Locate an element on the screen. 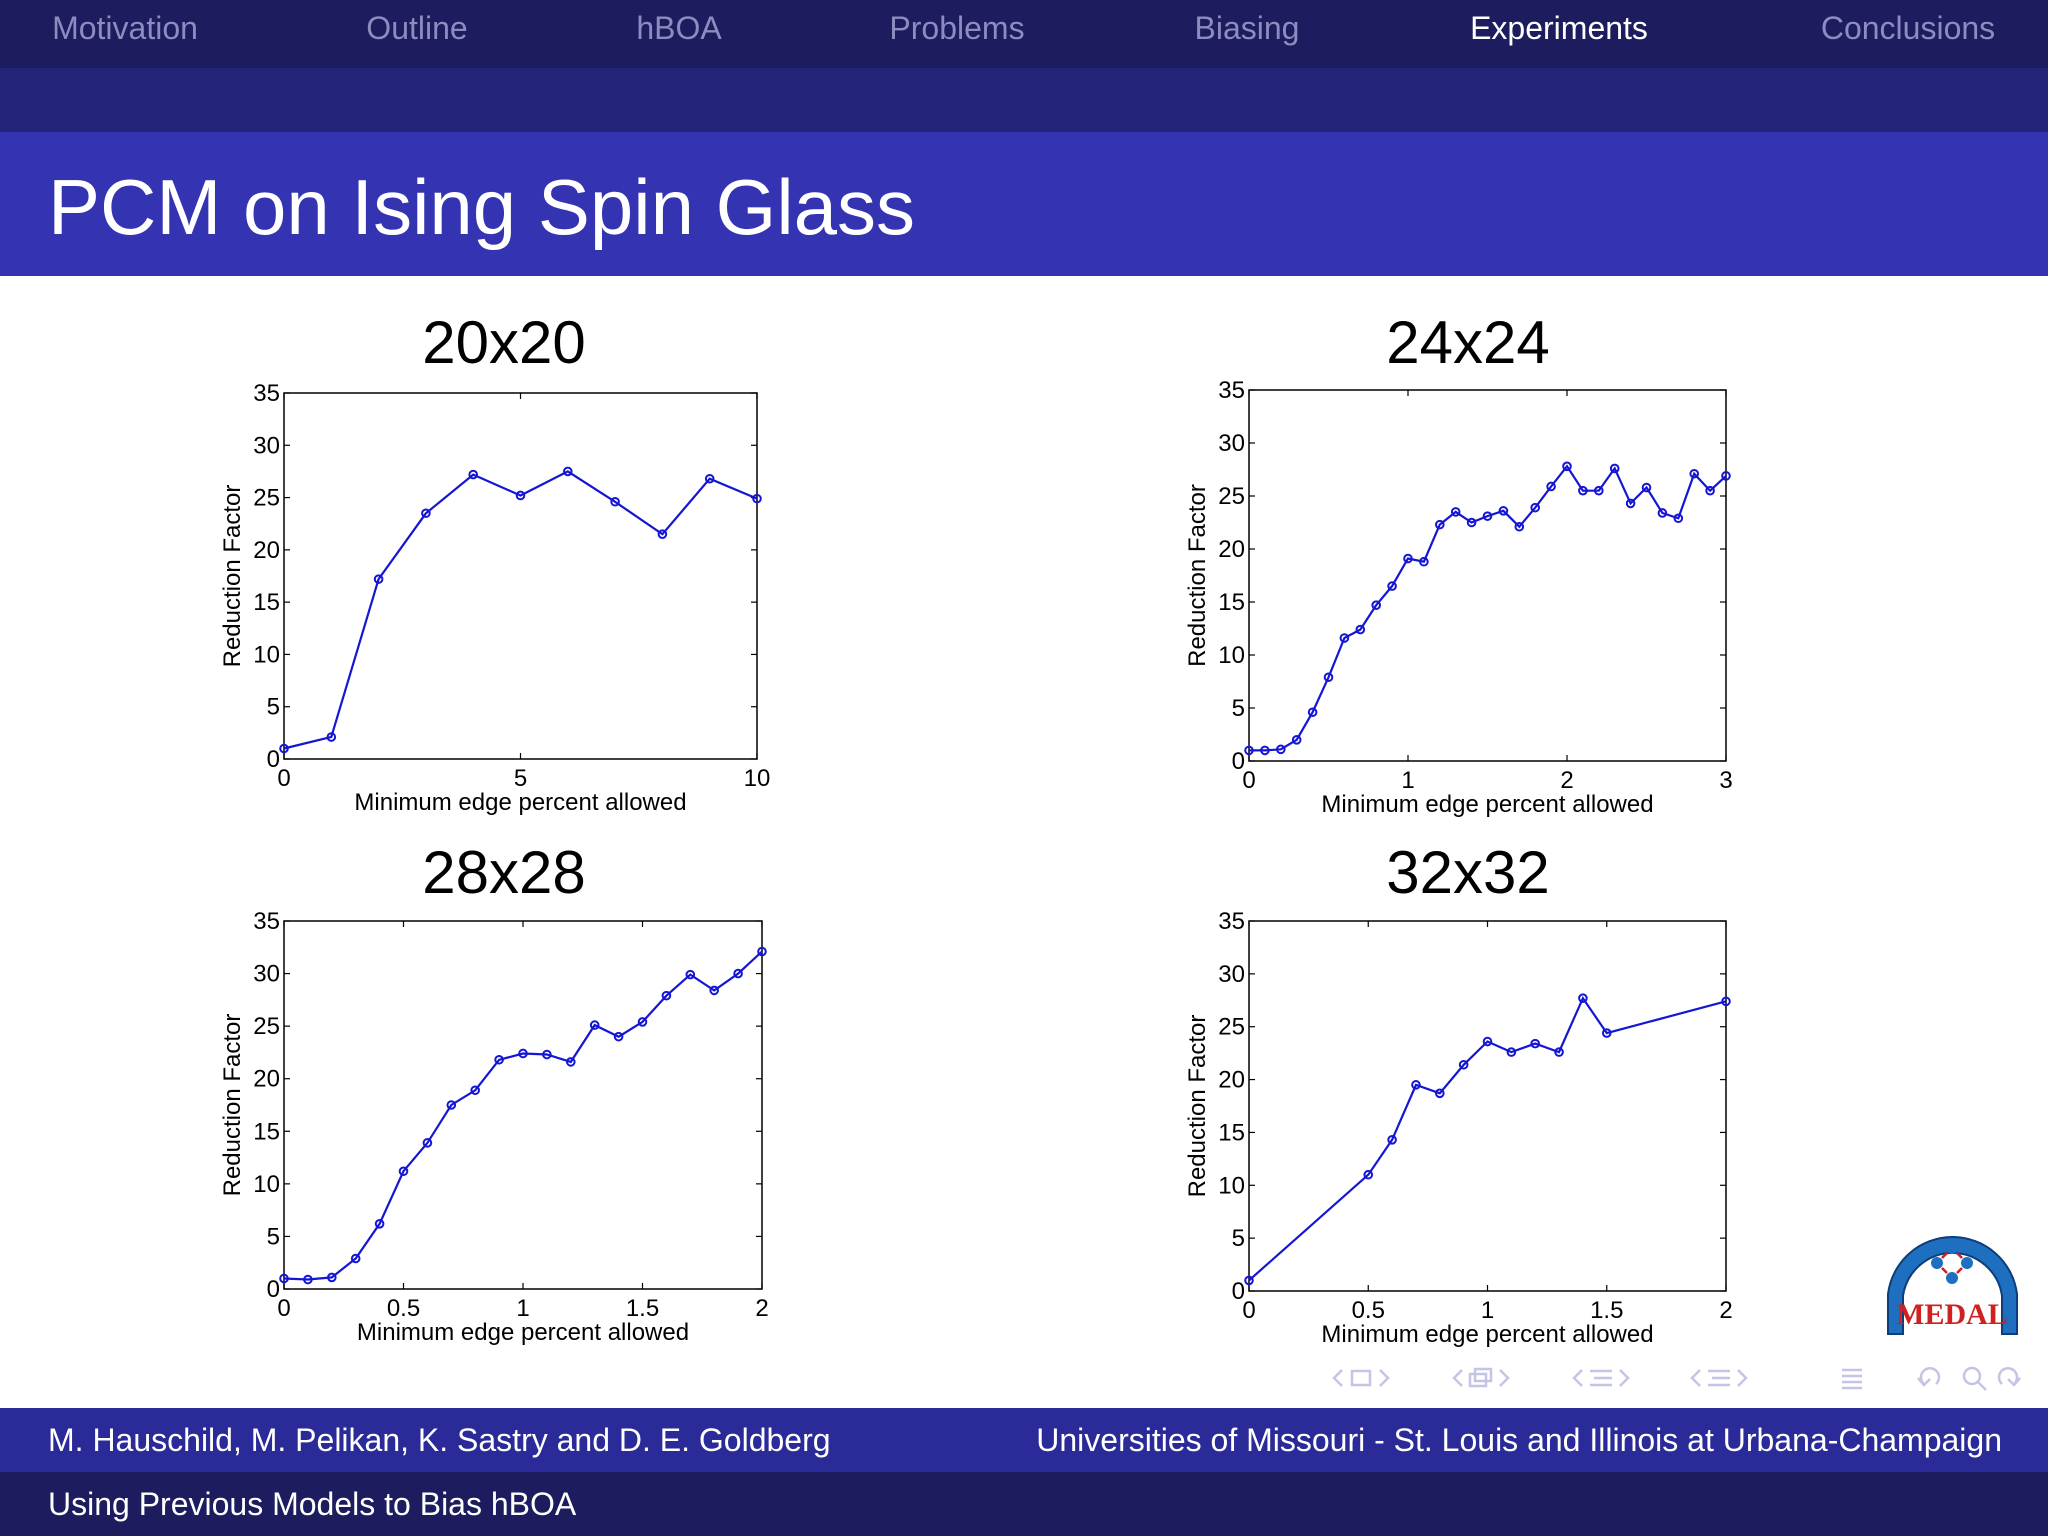  plot-frame-24x24 is located at coordinates (1487, 575).